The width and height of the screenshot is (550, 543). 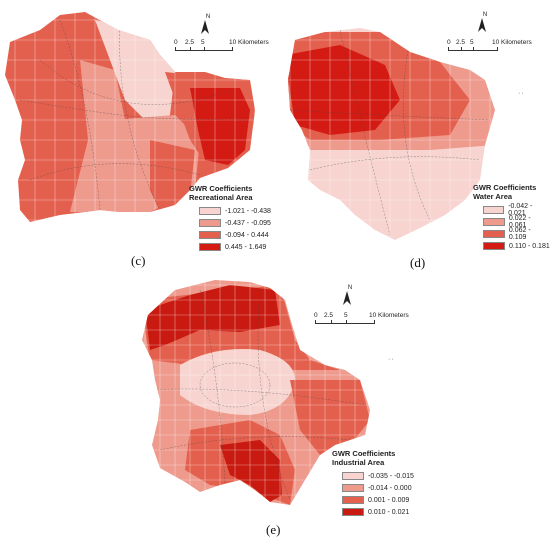 I want to click on map-ellipsis-d: ··, so click(x=521, y=93).